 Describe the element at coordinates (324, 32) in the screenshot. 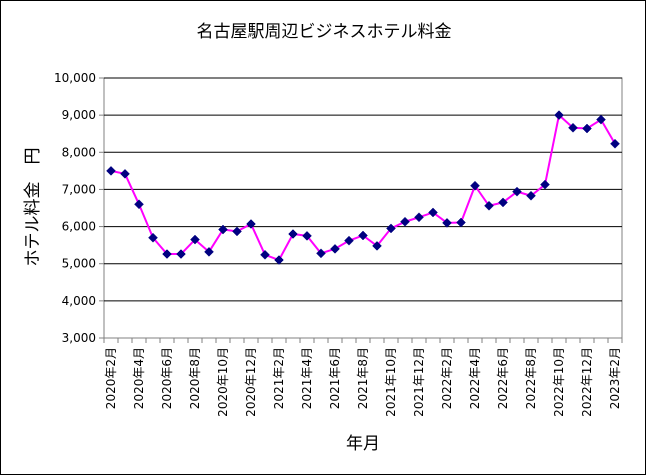

I see `chart-title: 名古屋駅周辺ビジネスホテル料金` at that location.